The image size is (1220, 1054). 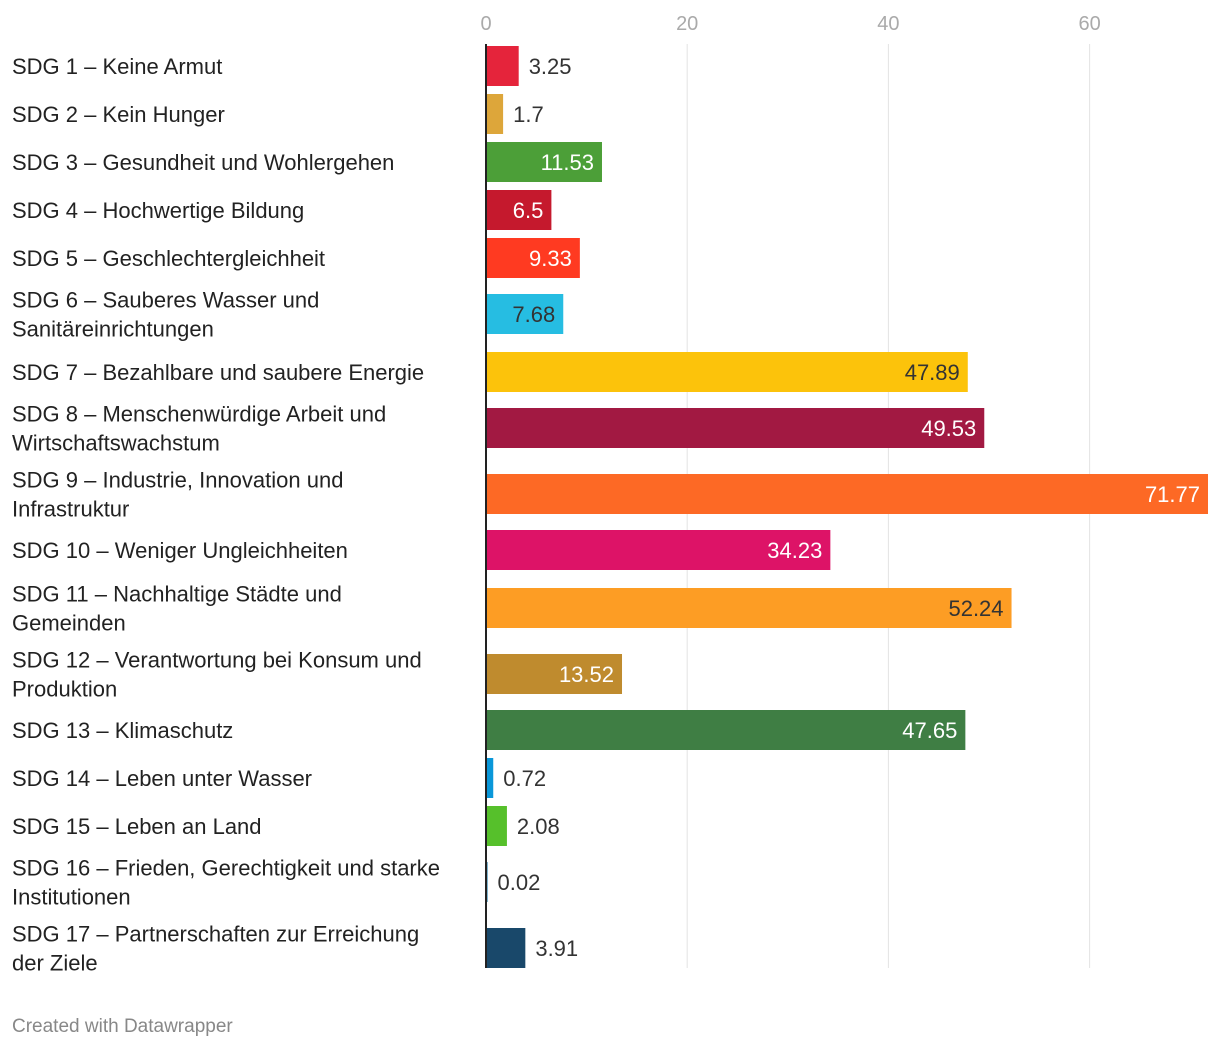 What do you see at coordinates (687, 24) in the screenshot?
I see `x-tick-label-20: 20` at bounding box center [687, 24].